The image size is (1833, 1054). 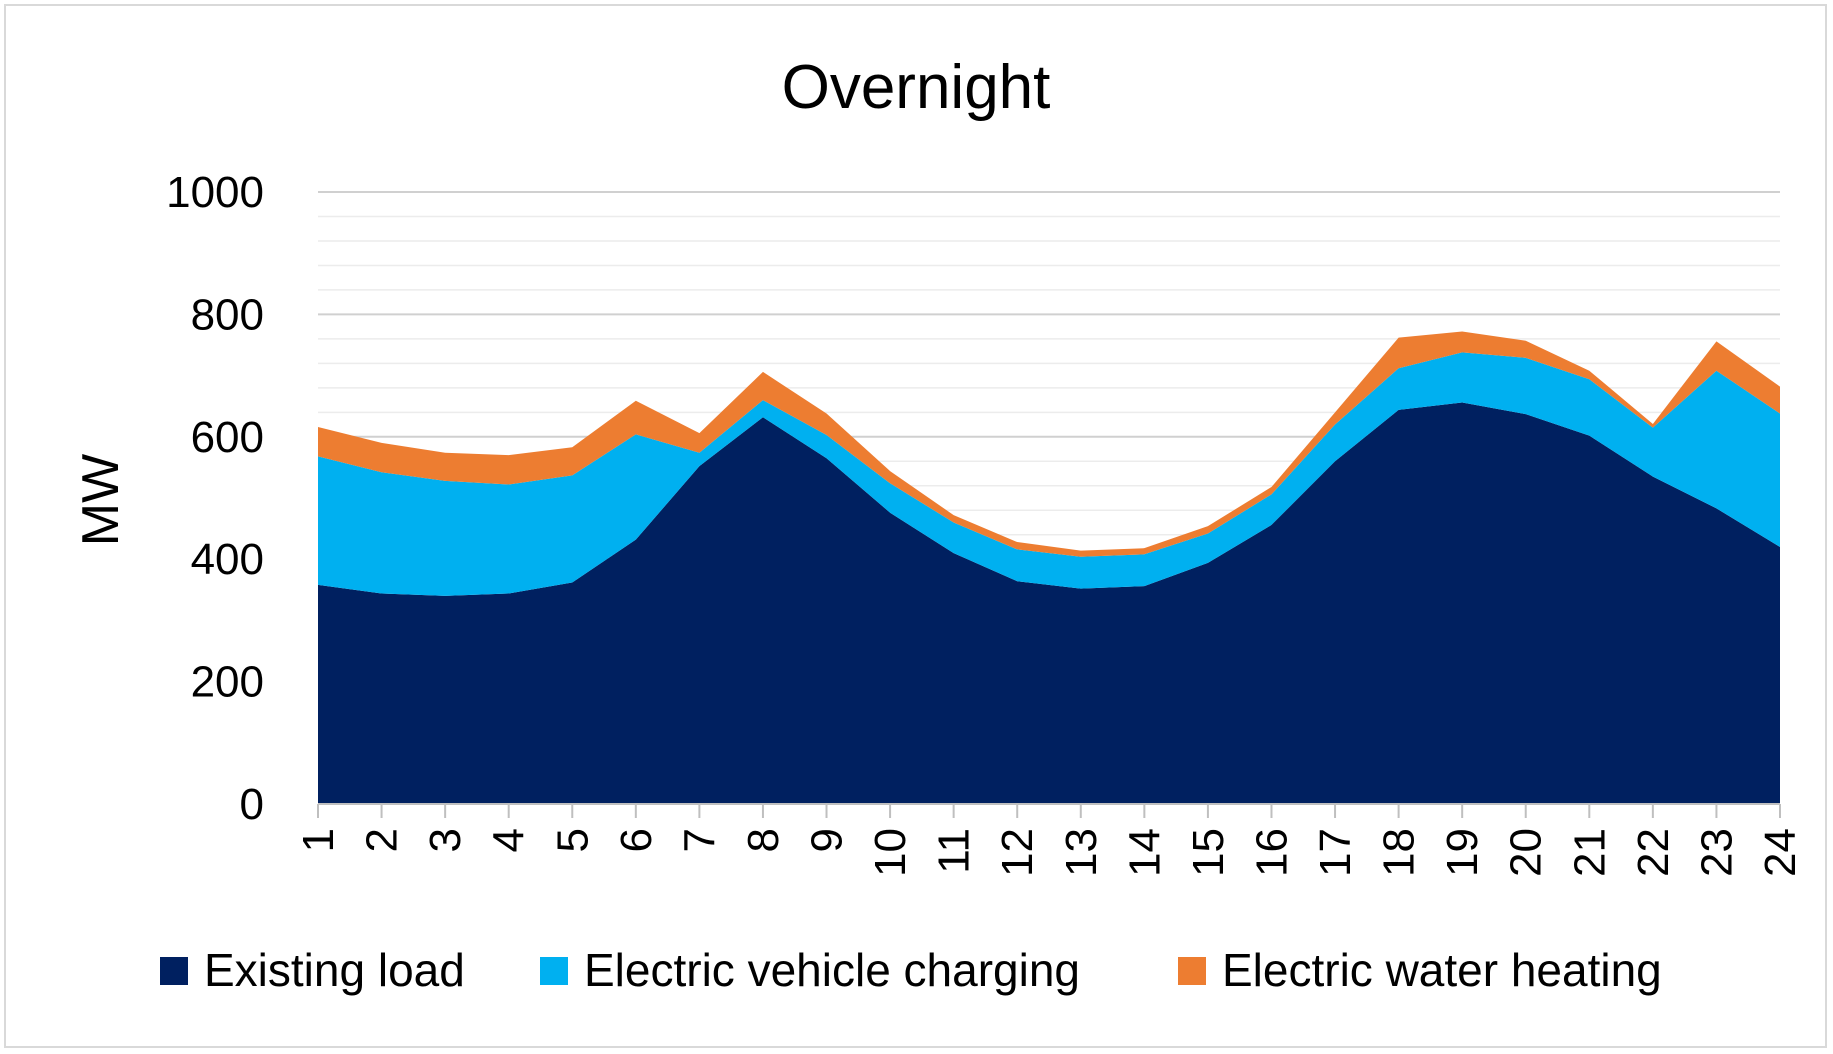 What do you see at coordinates (827, 840) in the screenshot?
I see `x-tick-label: 9` at bounding box center [827, 840].